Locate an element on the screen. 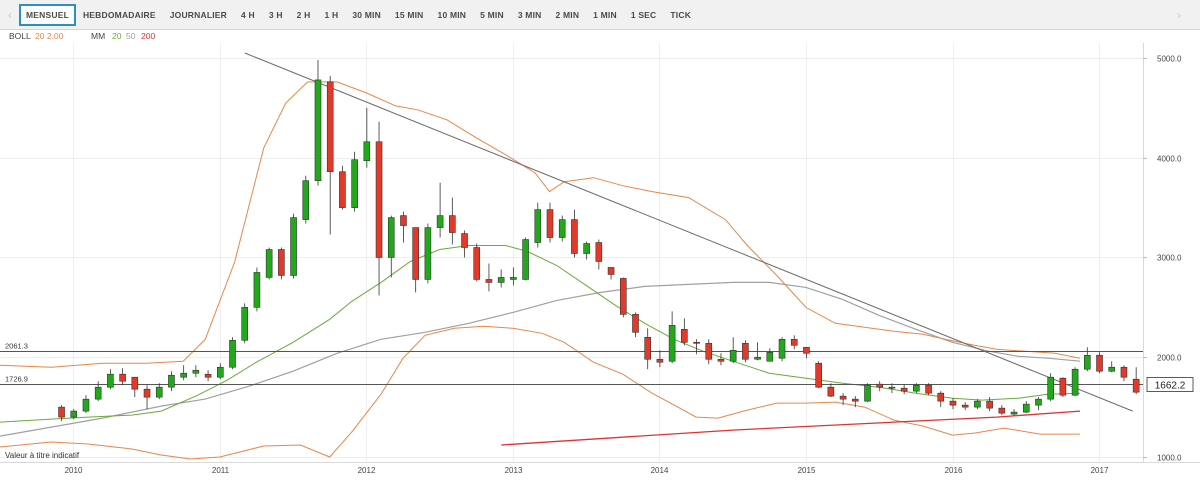 The height and width of the screenshot is (480, 1200). ma-param-20: 20 is located at coordinates (117, 36).